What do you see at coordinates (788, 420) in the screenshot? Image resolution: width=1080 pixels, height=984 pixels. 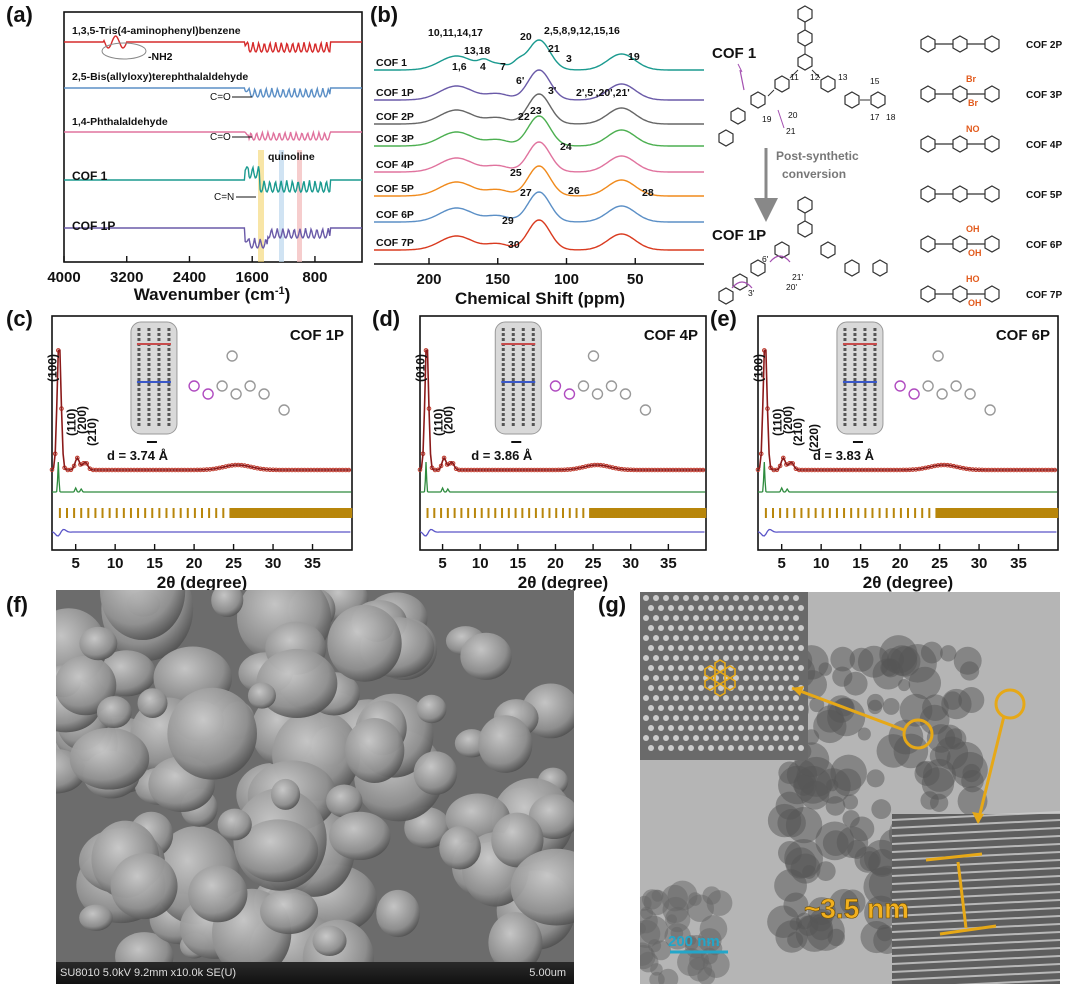 I see `pxrd-reflection-e-2: (200)` at bounding box center [788, 420].